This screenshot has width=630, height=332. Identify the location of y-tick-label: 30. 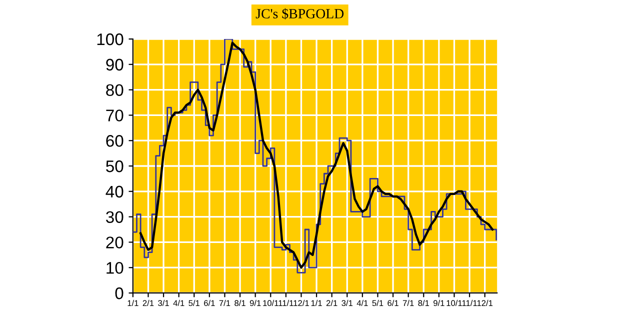
(115, 217).